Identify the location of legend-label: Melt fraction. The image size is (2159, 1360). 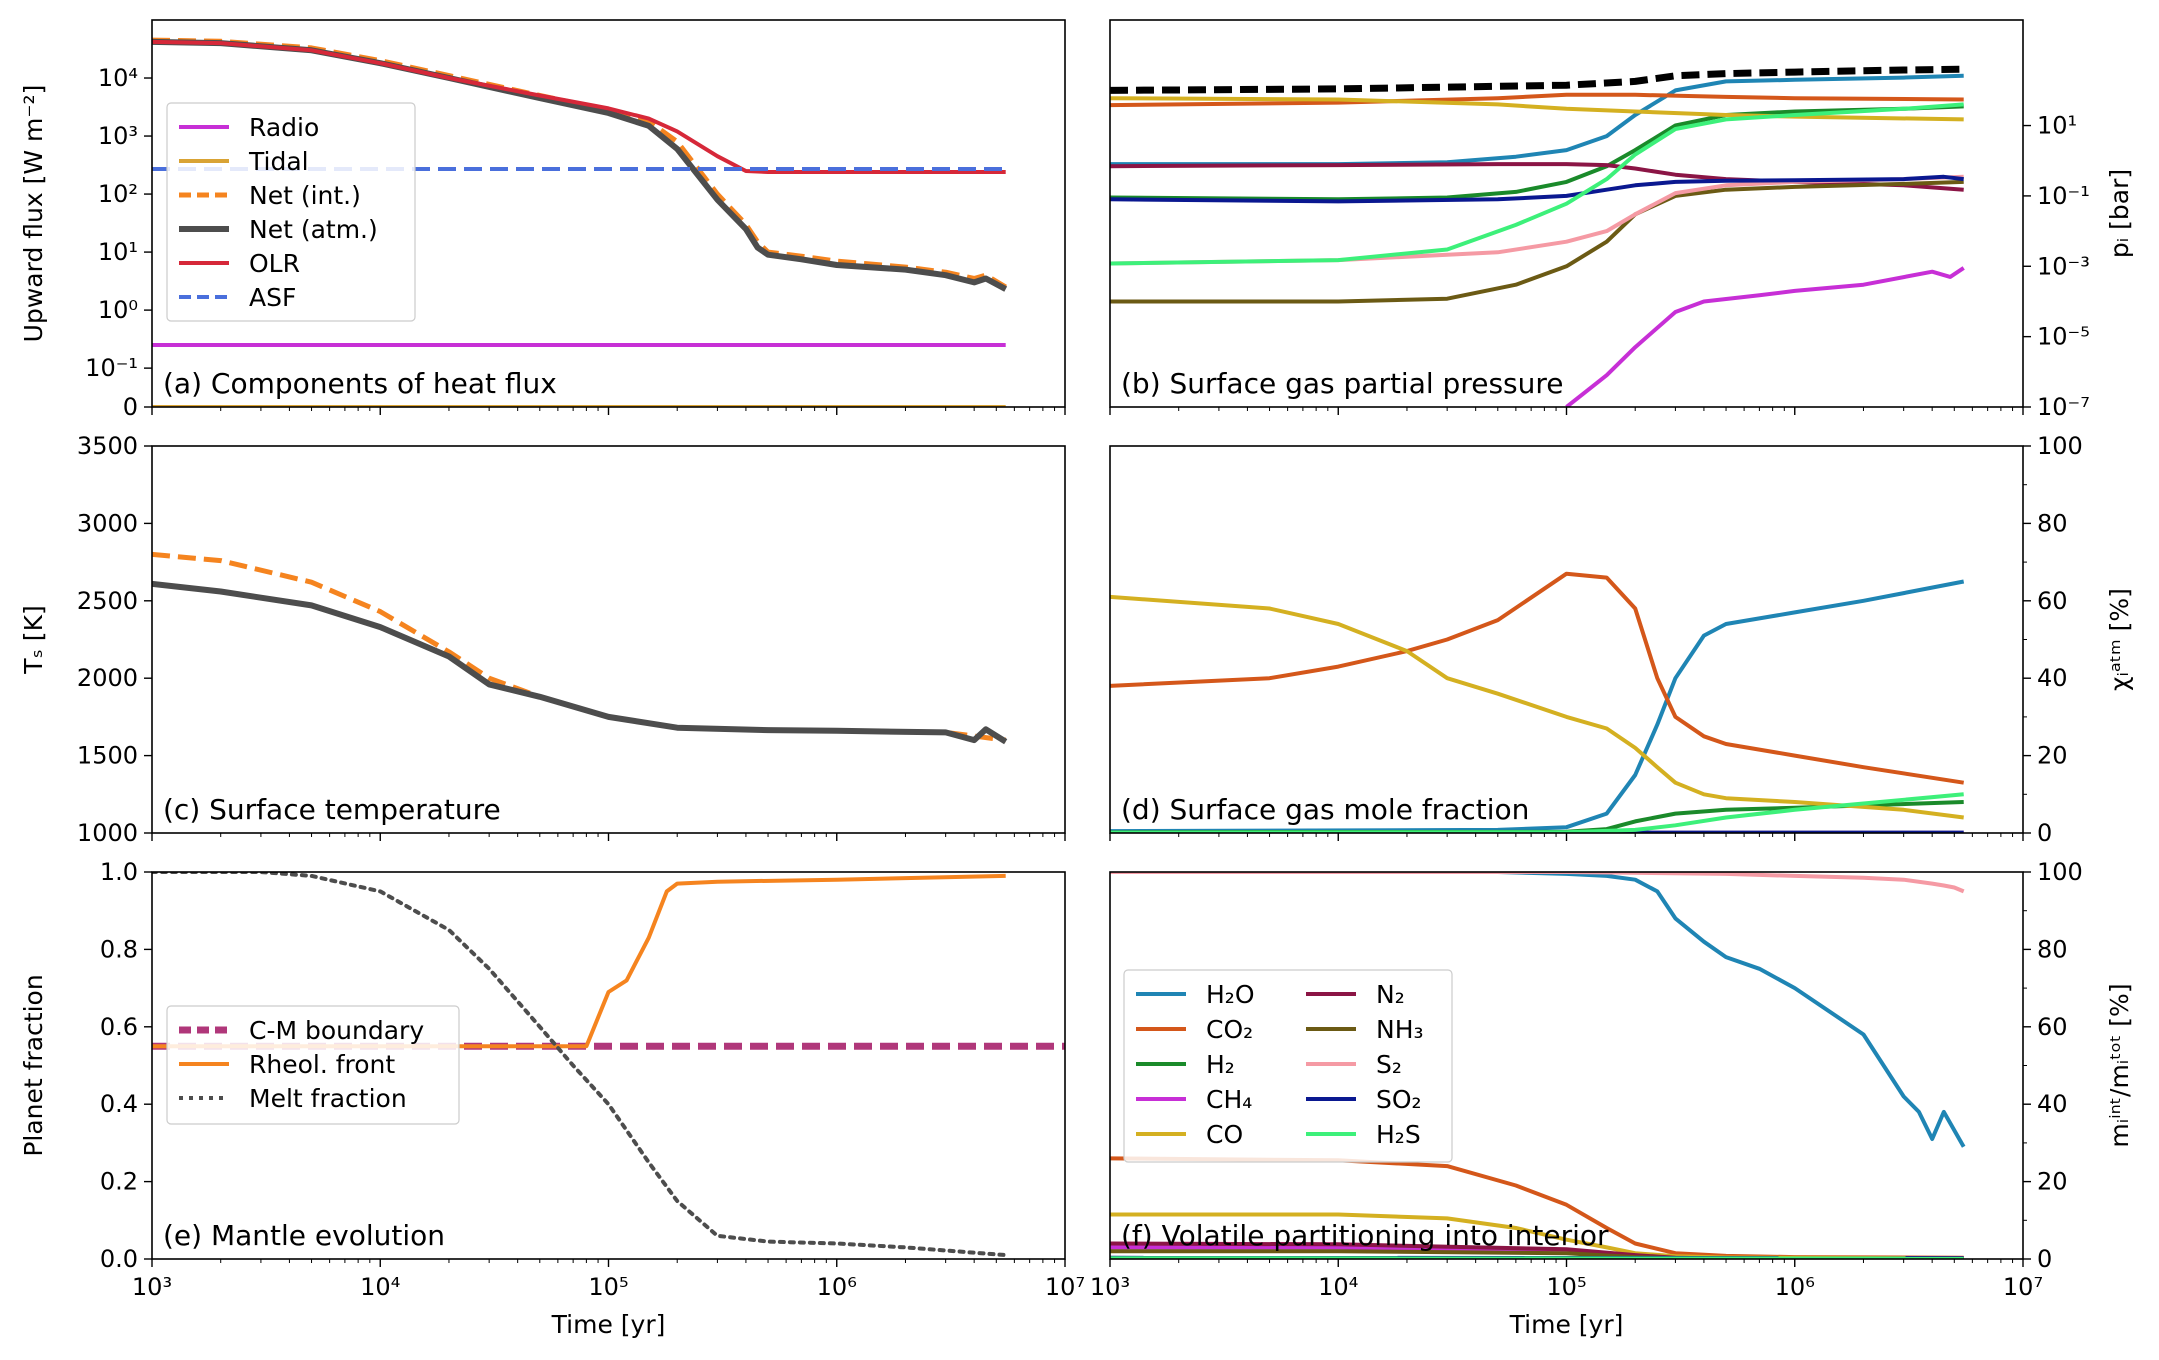
(328, 1098).